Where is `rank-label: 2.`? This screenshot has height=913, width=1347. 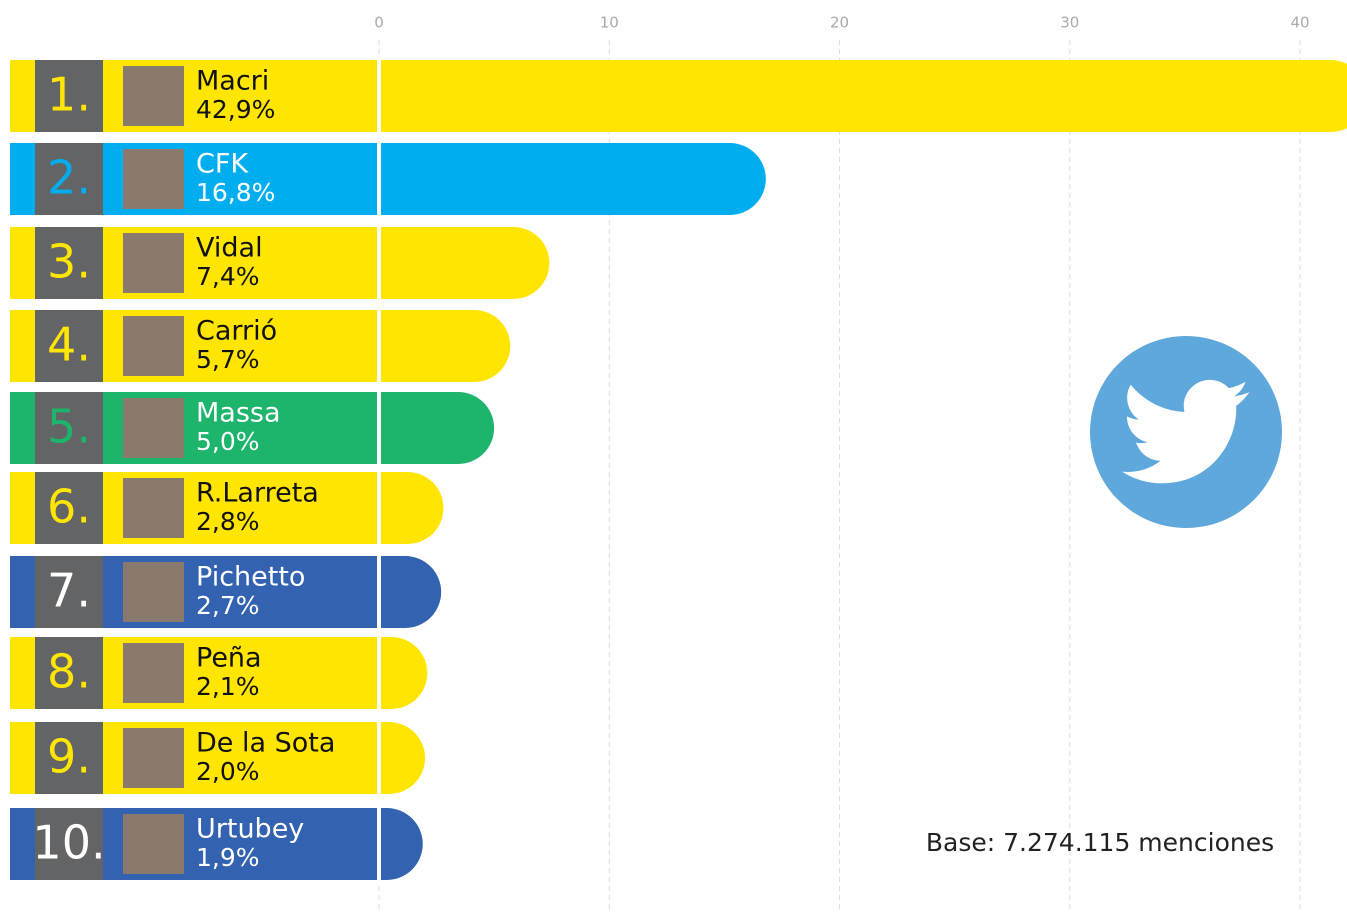 rank-label: 2. is located at coordinates (69, 178).